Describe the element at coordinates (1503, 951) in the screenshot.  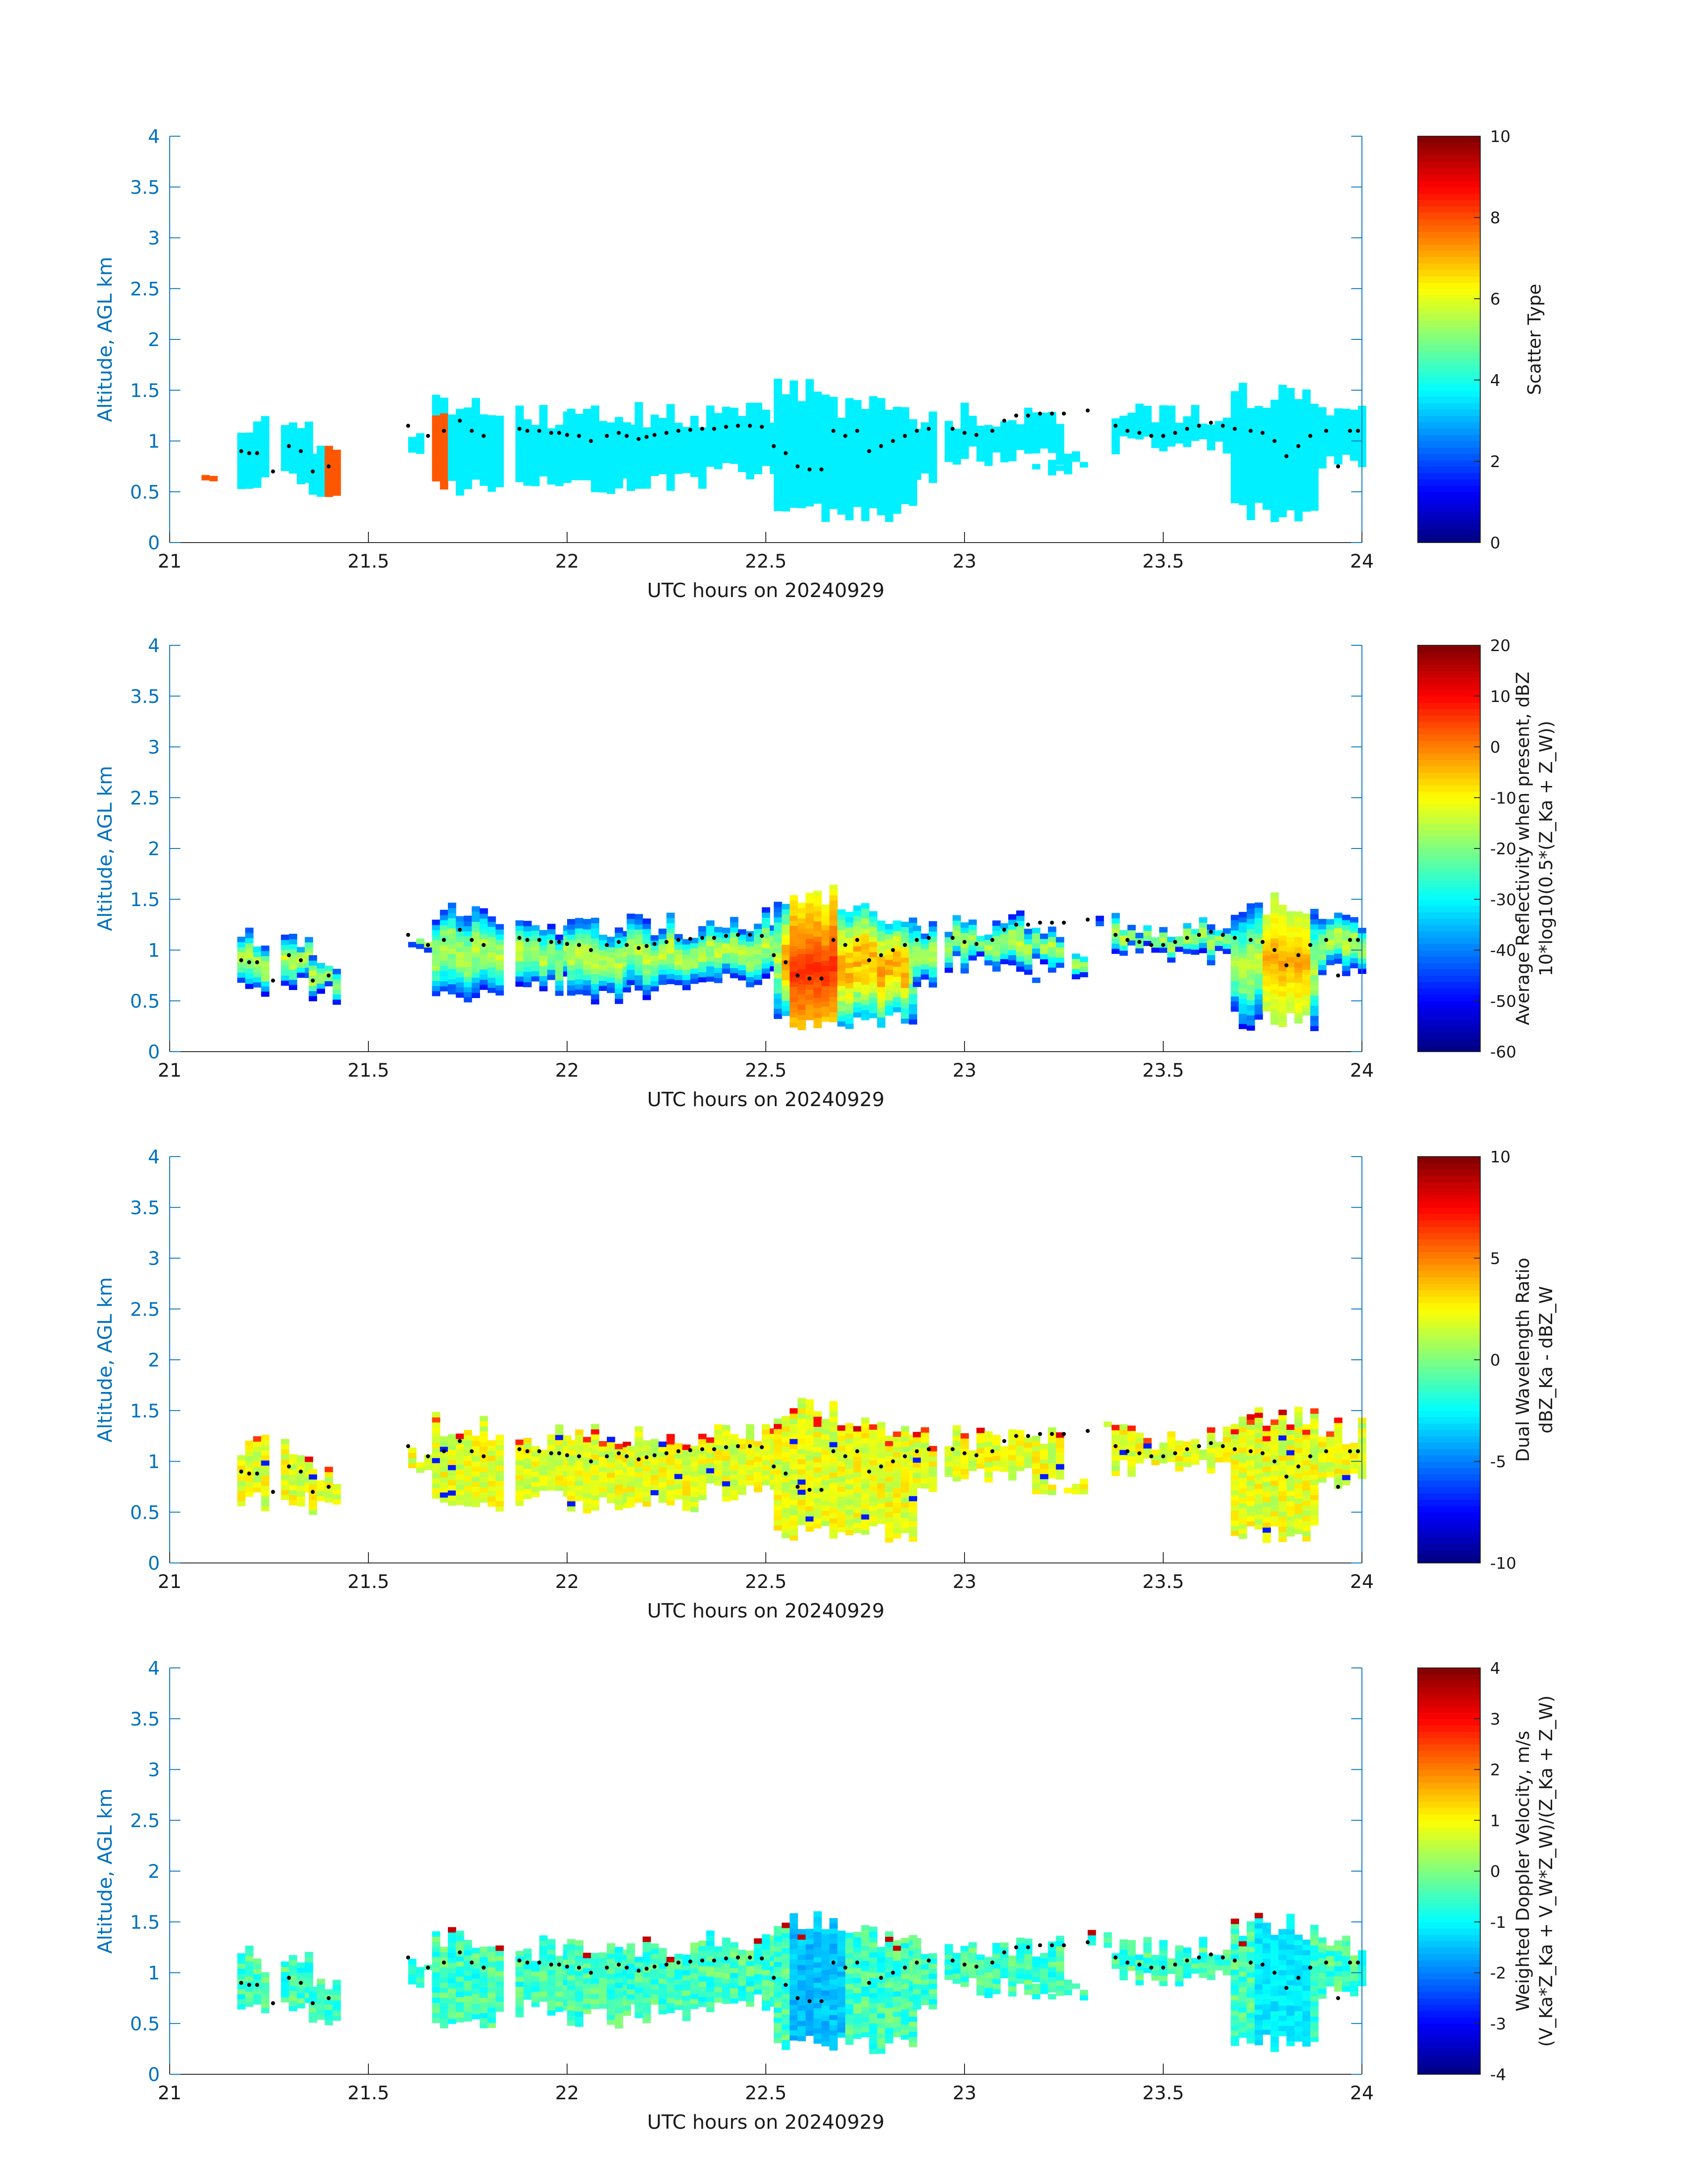
I see `colorbar-tick-label: -40` at that location.